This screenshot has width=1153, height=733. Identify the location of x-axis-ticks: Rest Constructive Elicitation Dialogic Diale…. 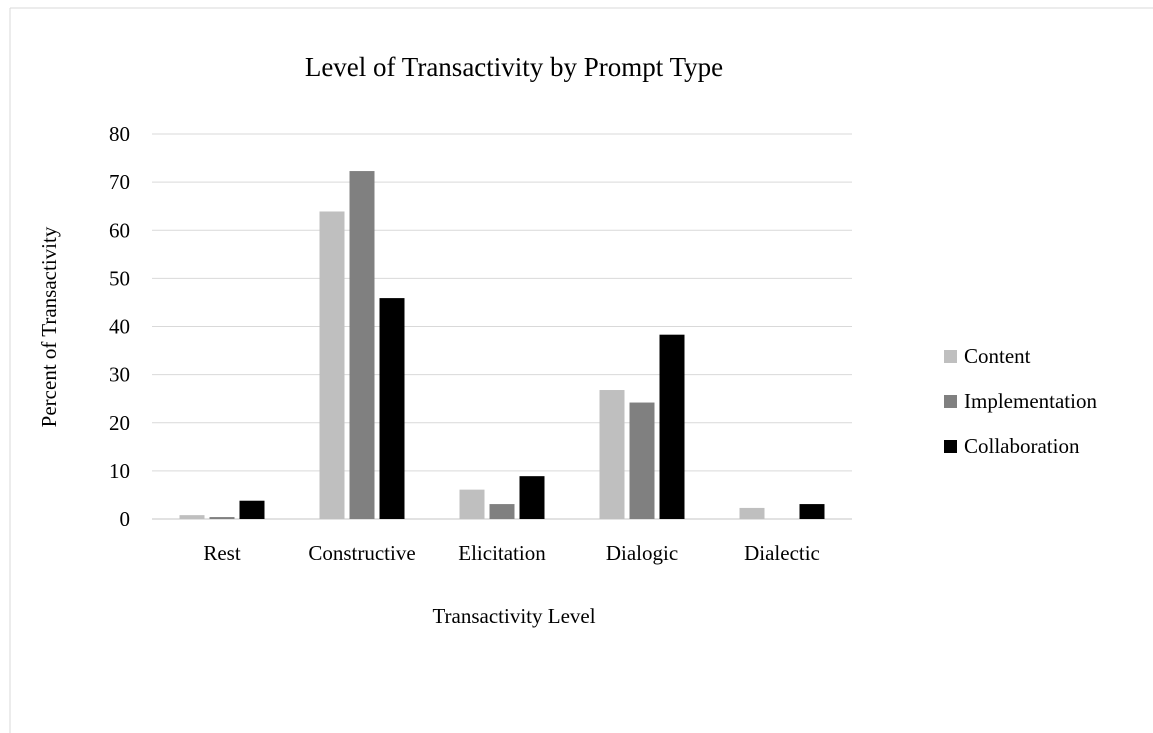
(511, 553).